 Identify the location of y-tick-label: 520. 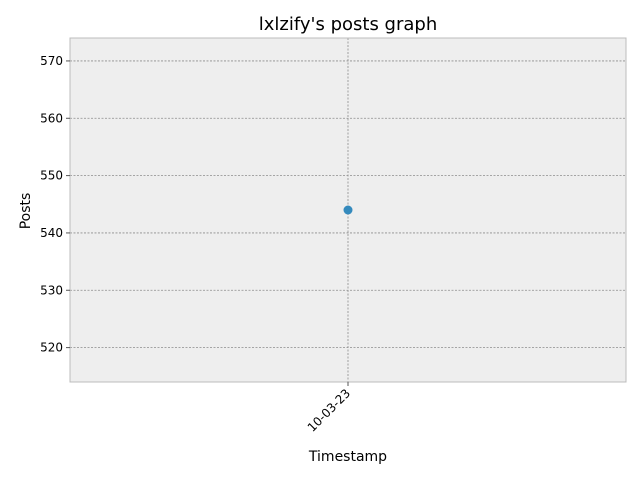
(51, 348).